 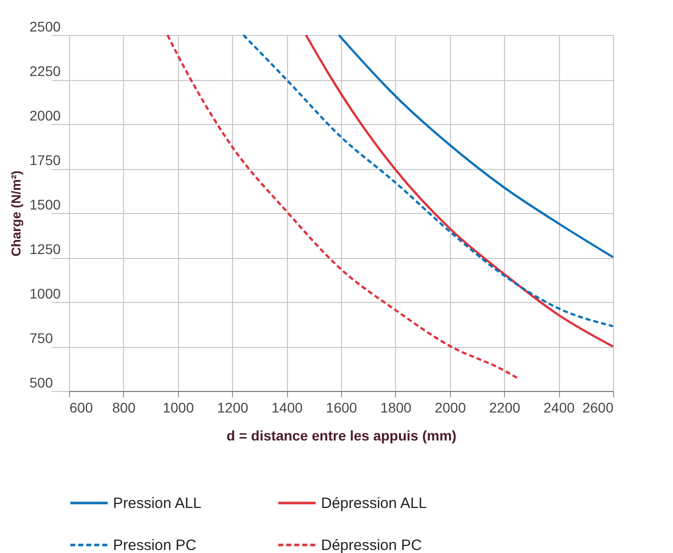 What do you see at coordinates (396, 408) in the screenshot?
I see `x-tick-label: 1800` at bounding box center [396, 408].